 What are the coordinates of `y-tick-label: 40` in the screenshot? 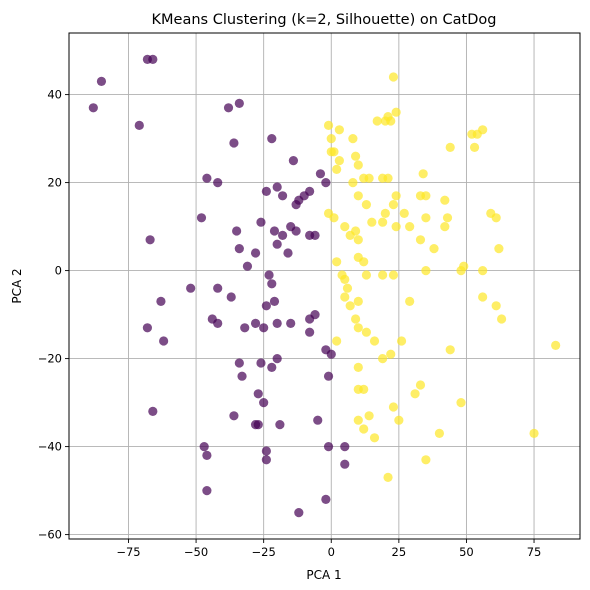 It's located at (54, 95).